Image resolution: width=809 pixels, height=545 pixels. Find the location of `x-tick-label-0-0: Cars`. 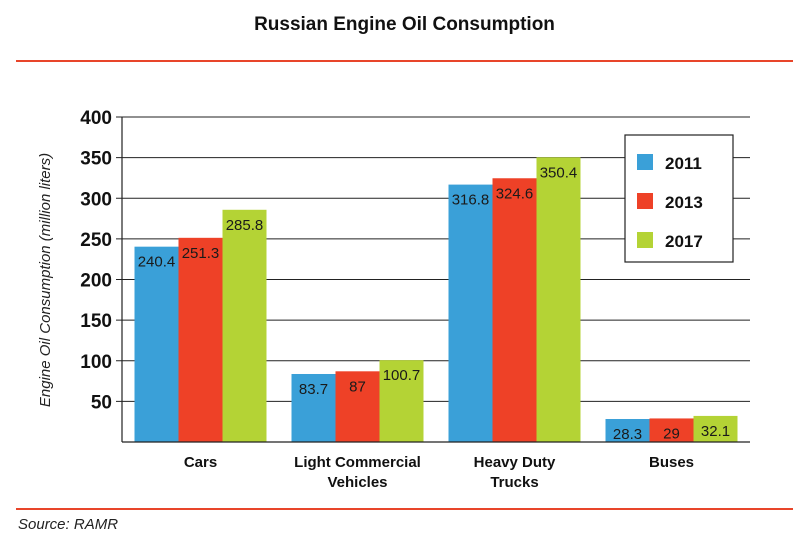

x-tick-label-0-0: Cars is located at coordinates (200, 462).